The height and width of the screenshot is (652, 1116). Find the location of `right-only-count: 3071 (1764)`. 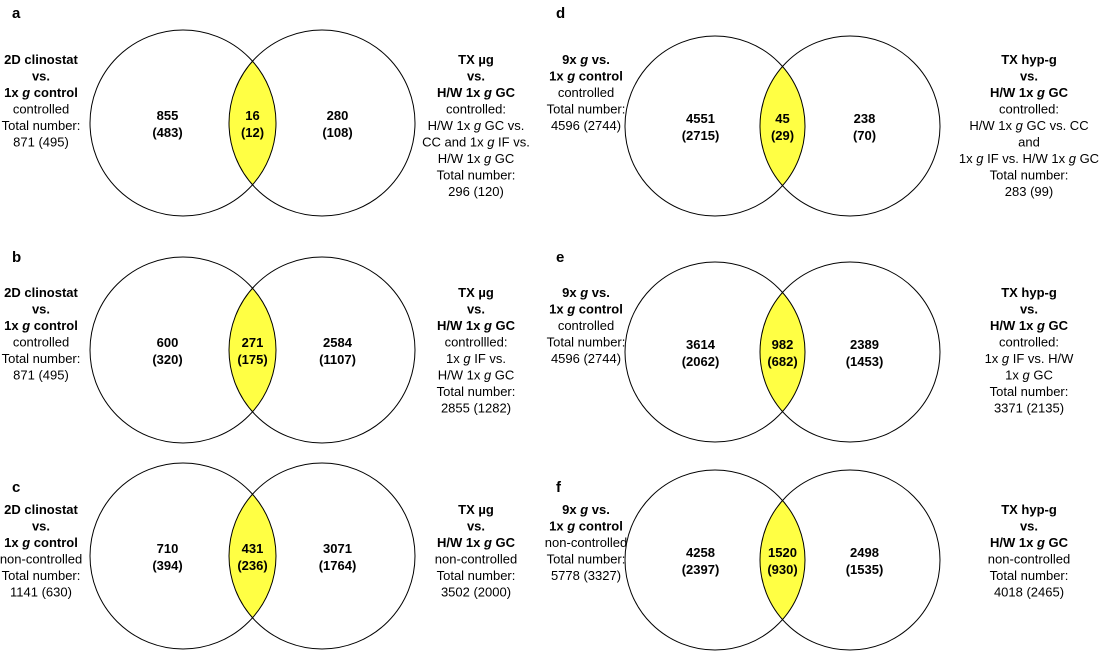

right-only-count: 3071 (1764) is located at coordinates (338, 557).